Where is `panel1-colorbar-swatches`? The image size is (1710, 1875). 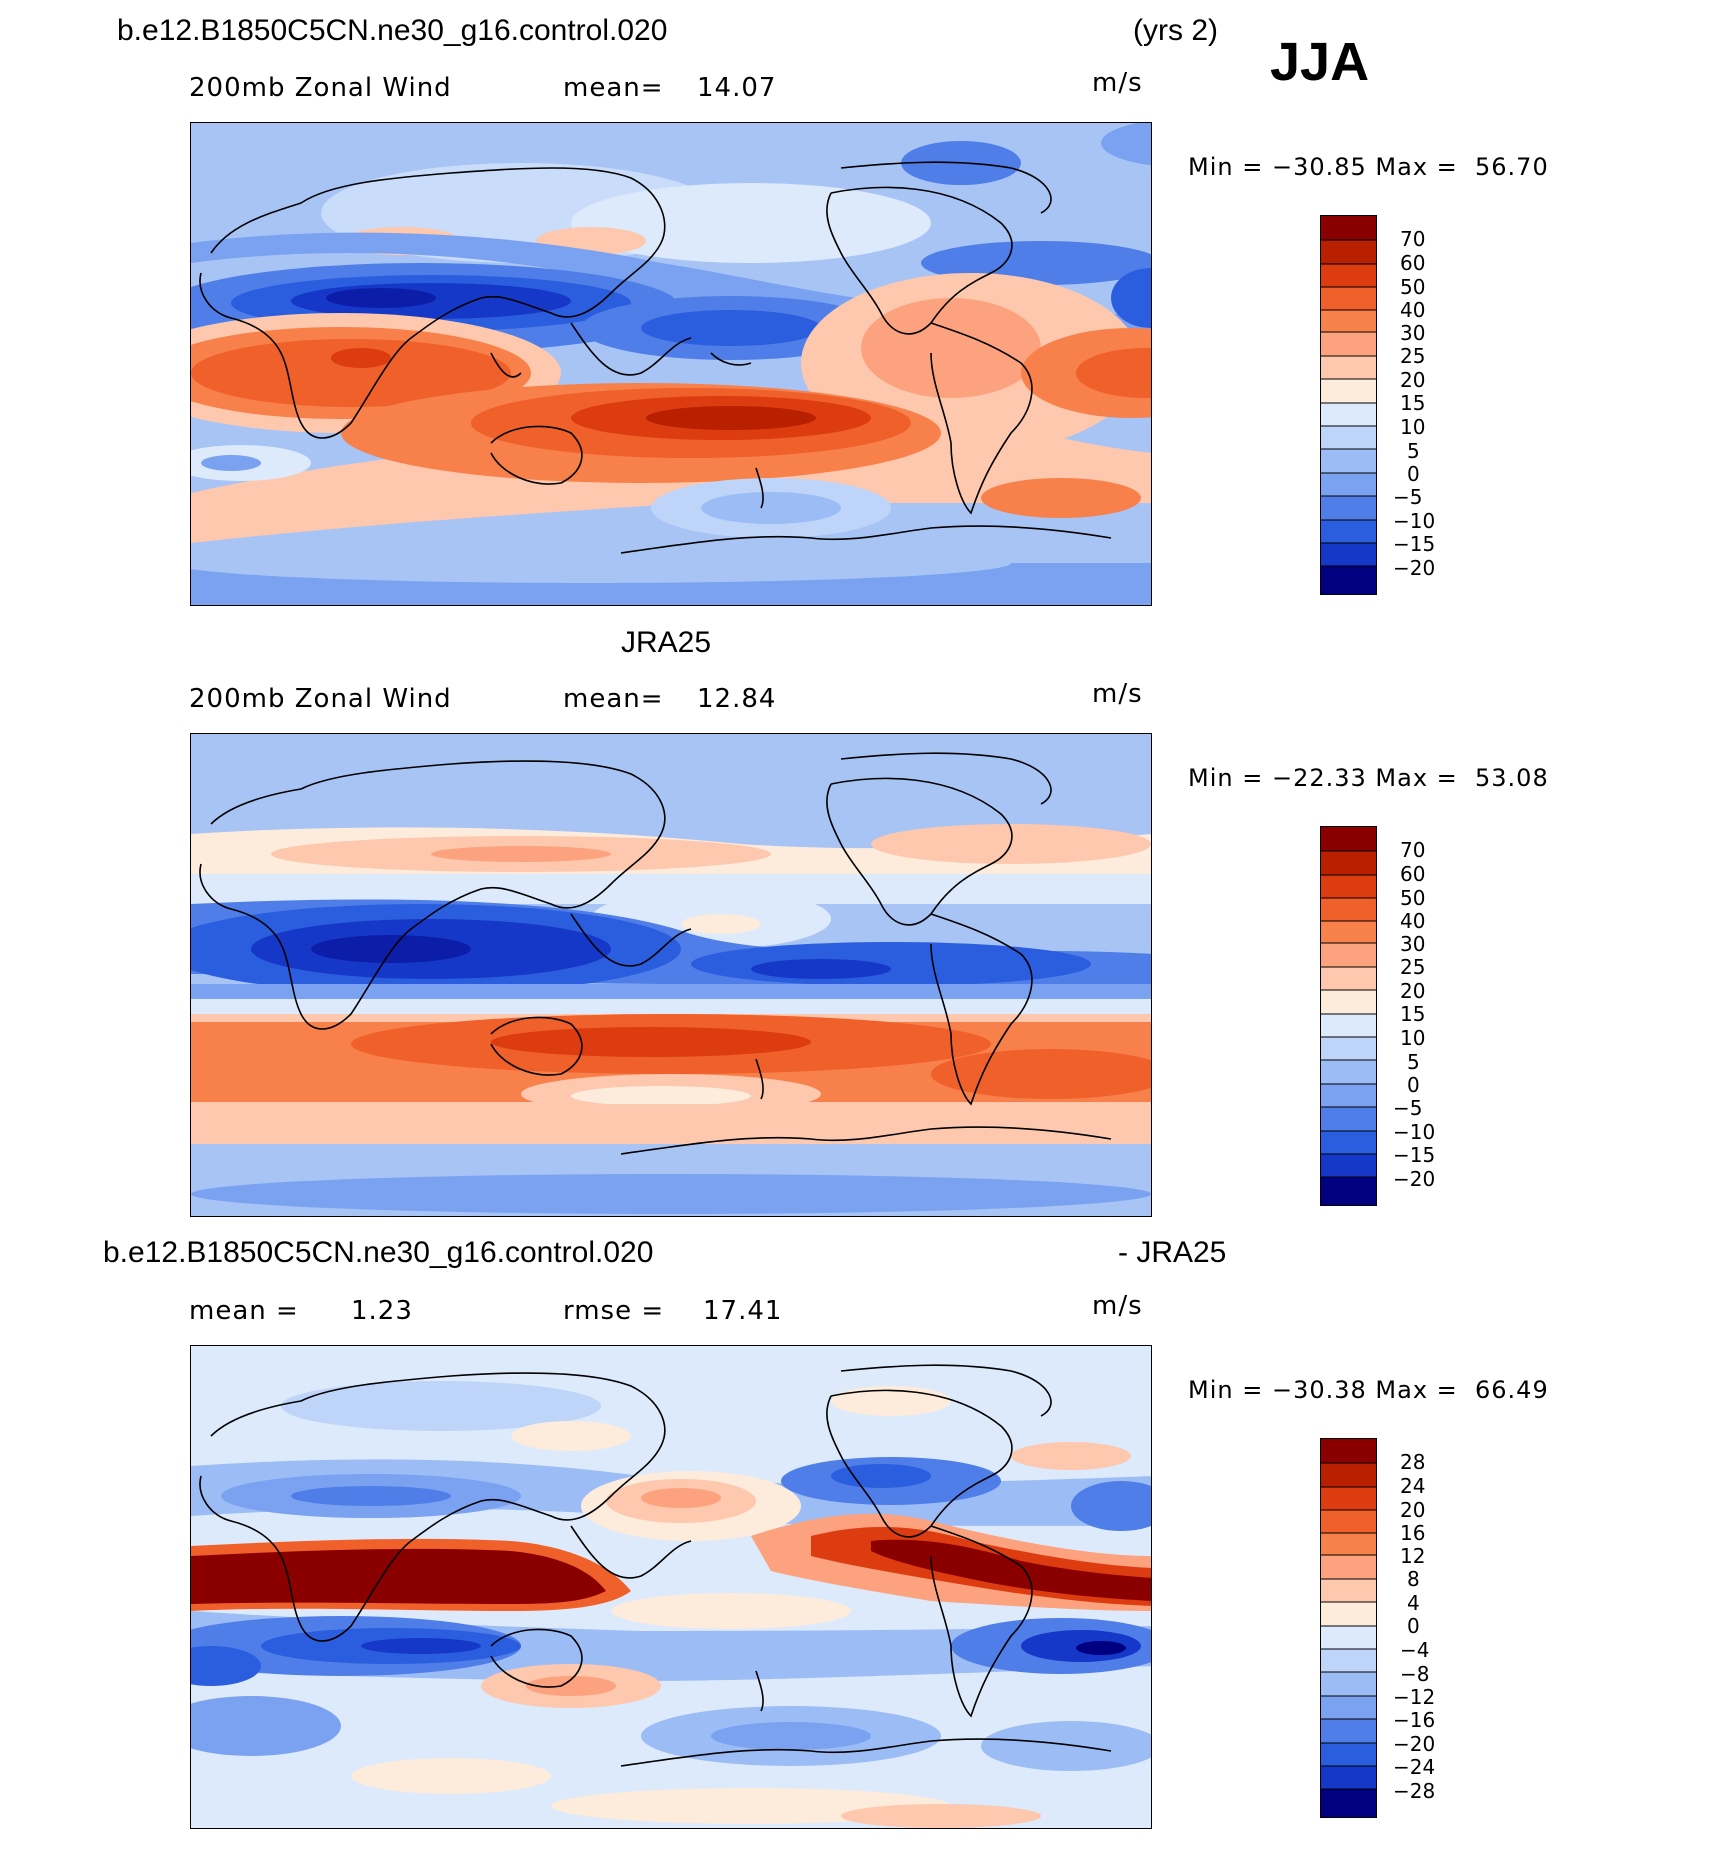
panel1-colorbar-swatches is located at coordinates (1348, 405).